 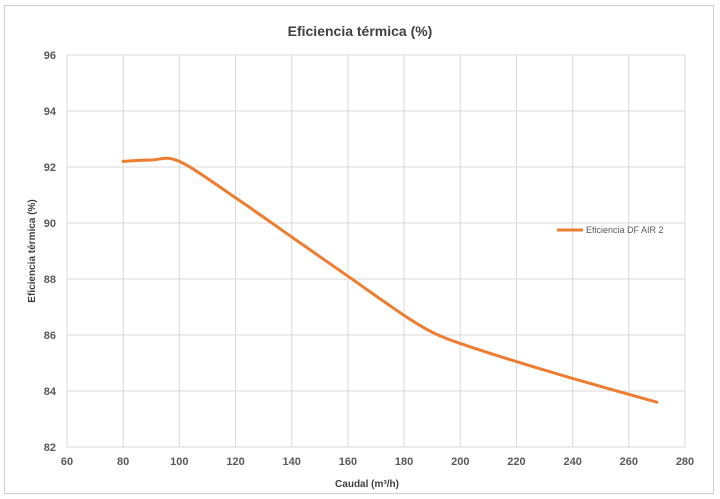 I want to click on x-tick-label: 140, so click(x=292, y=462).